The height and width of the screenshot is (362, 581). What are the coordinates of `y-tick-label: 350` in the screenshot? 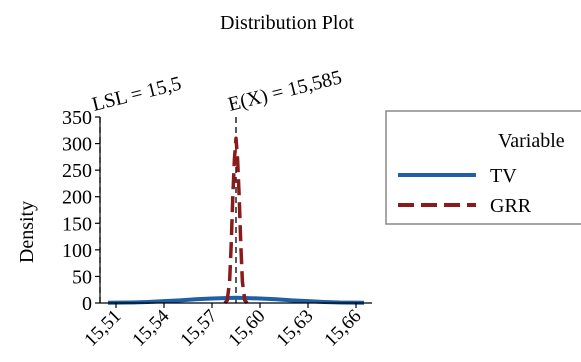 It's located at (77, 118).